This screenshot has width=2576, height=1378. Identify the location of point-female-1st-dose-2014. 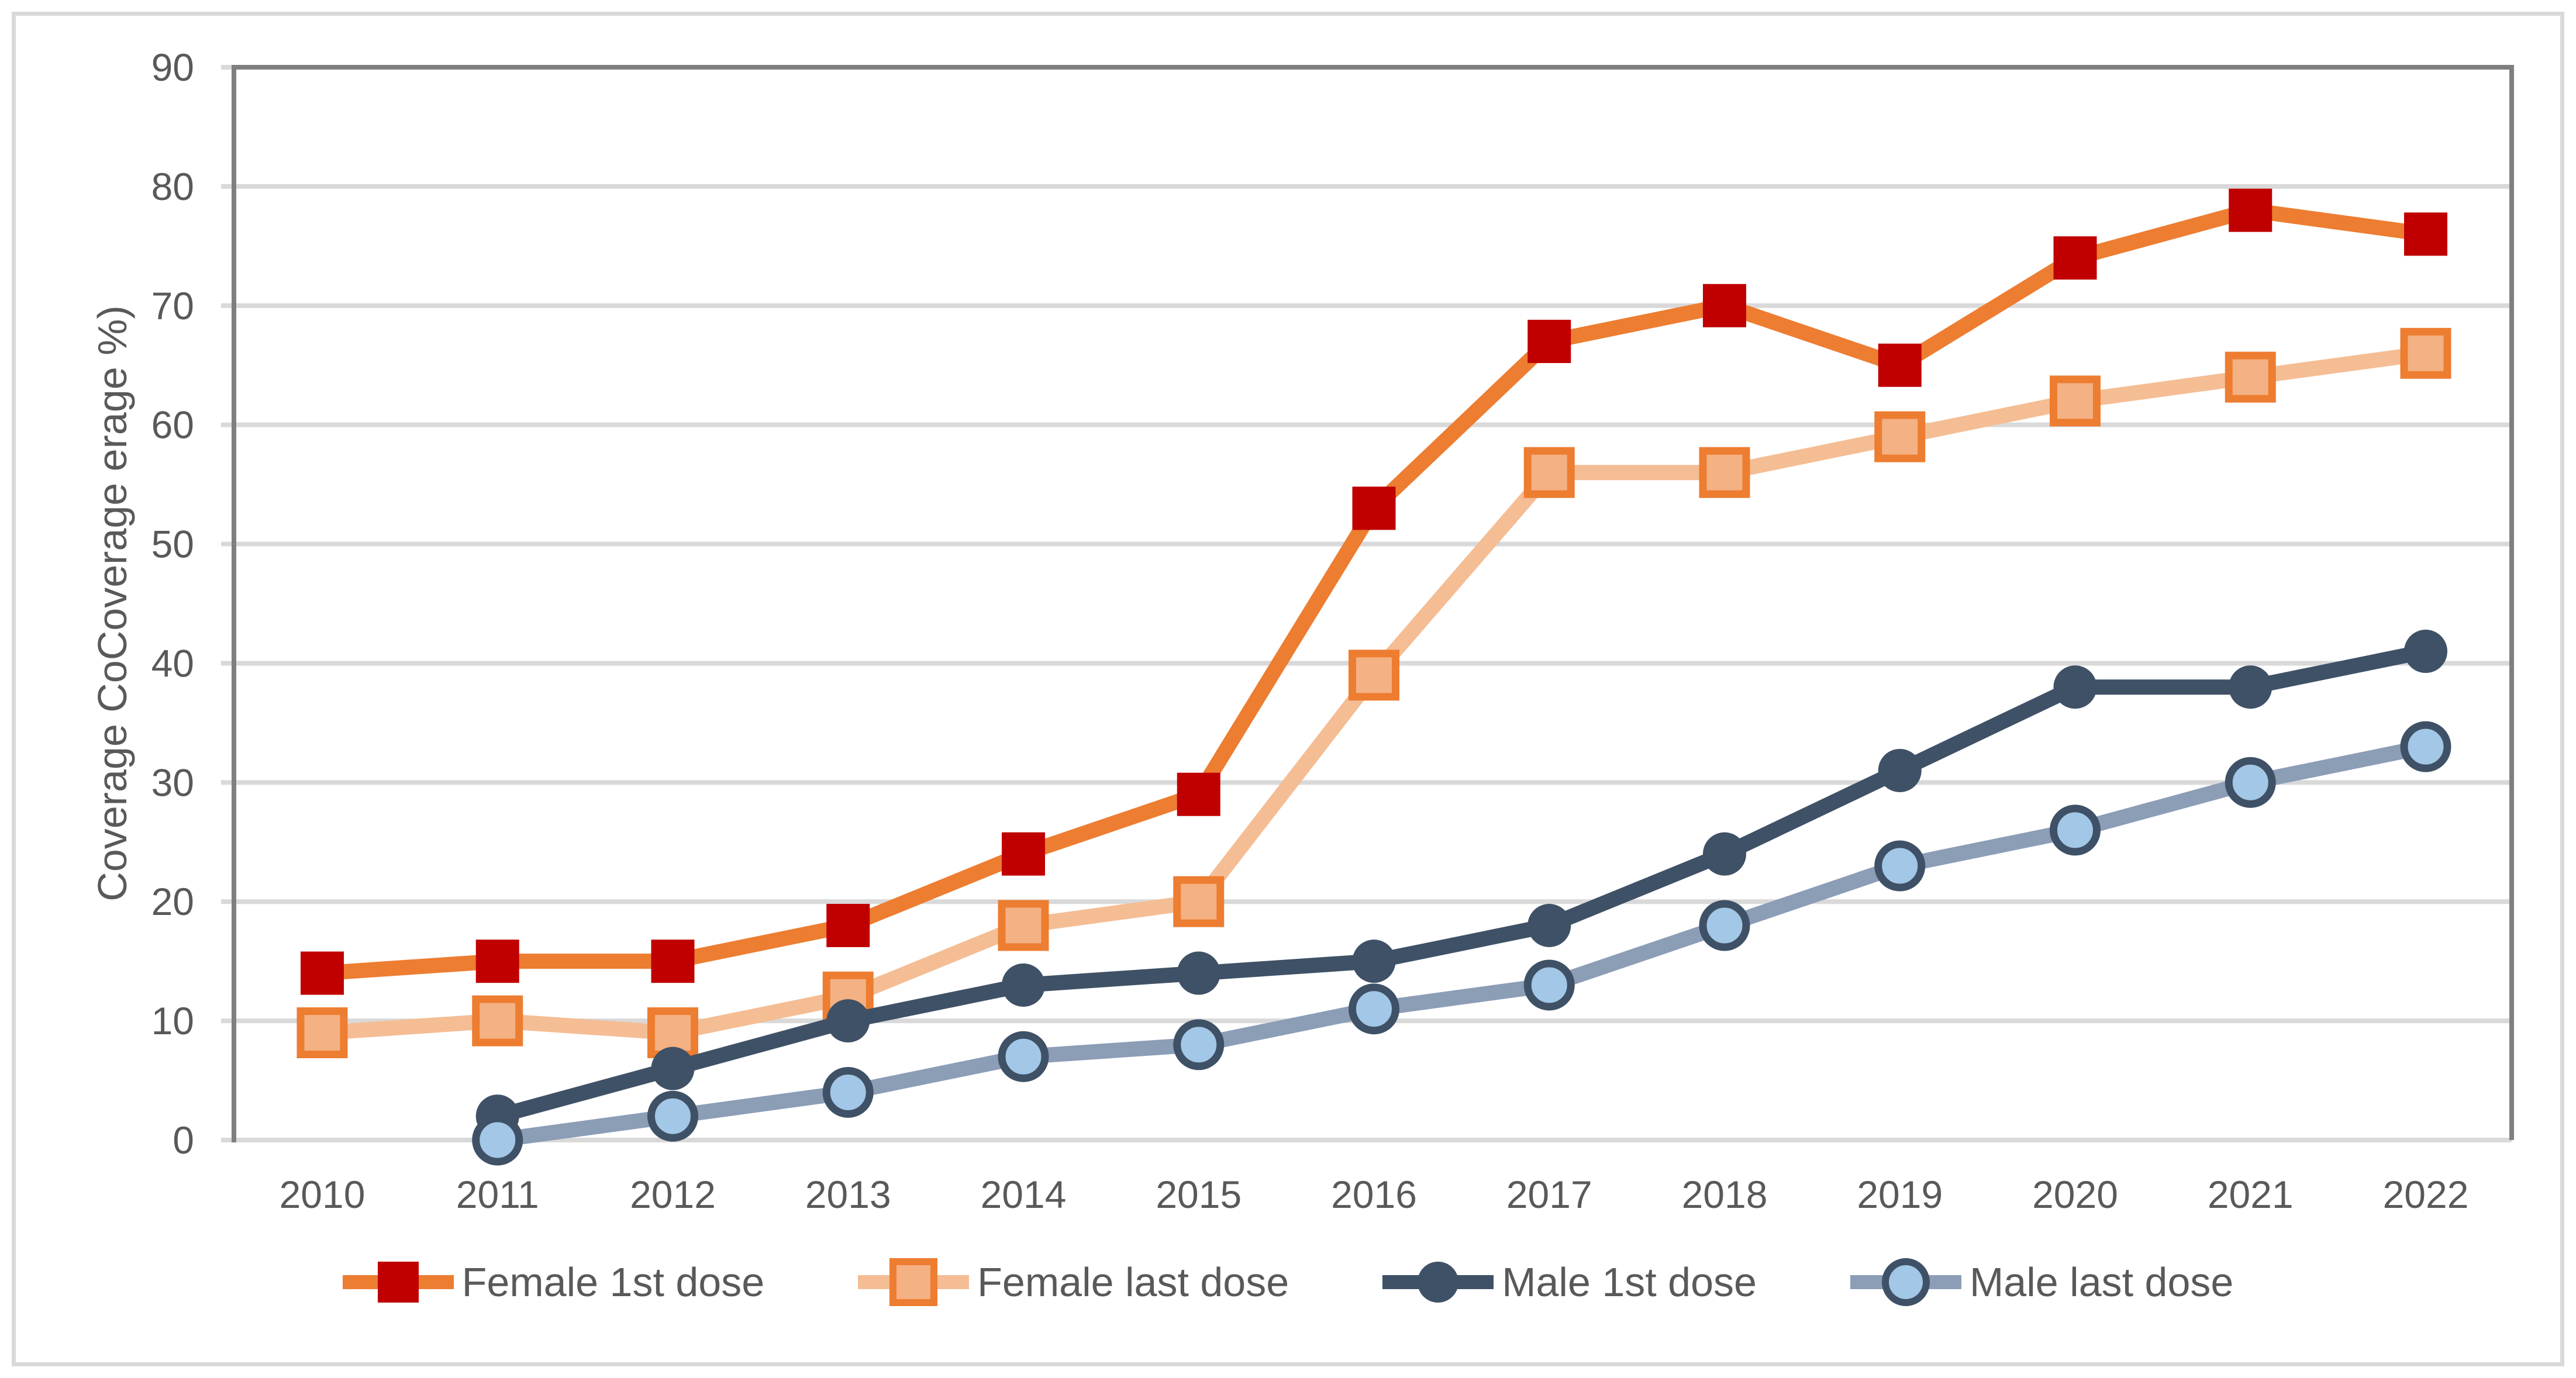
(1024, 854).